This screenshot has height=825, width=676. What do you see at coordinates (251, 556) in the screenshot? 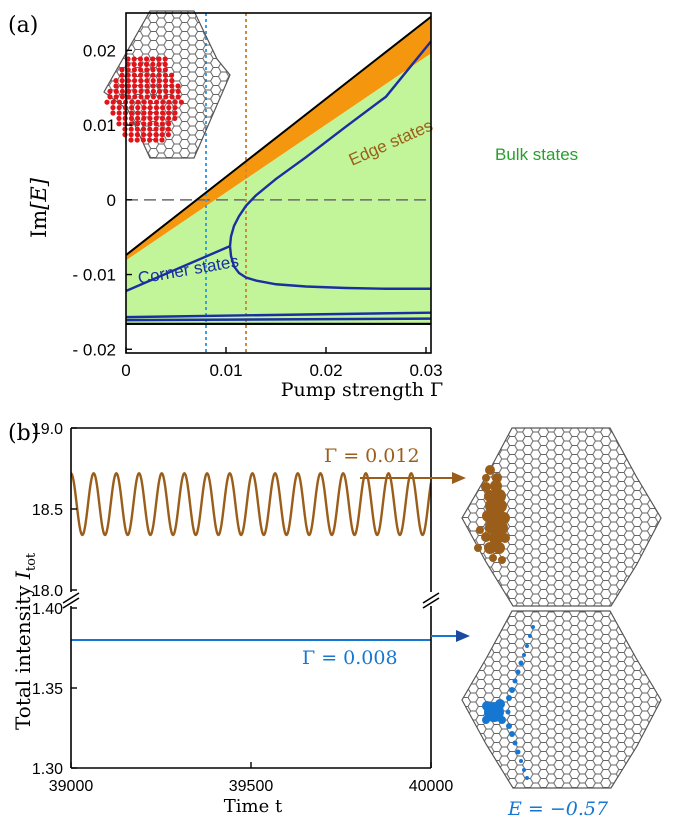
I see `panel-b-plot-area` at bounding box center [251, 556].